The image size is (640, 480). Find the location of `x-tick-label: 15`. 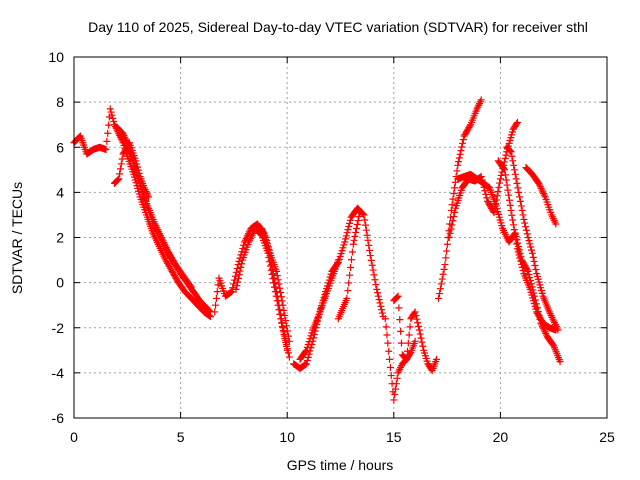

x-tick-label: 15 is located at coordinates (394, 437).